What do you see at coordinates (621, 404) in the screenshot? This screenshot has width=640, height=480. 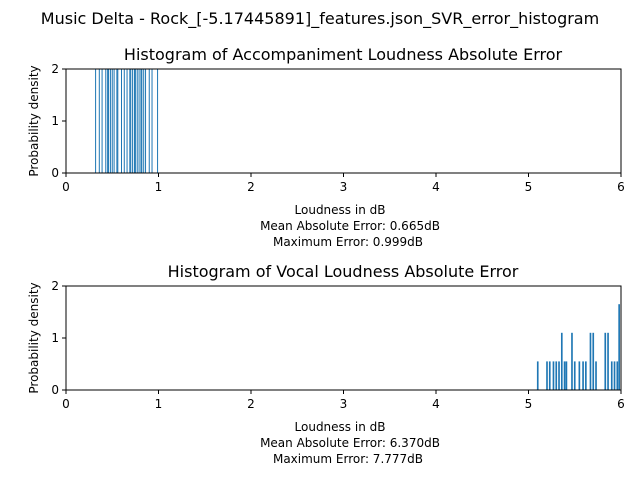 I see `vocal-x-tick-label-6: 6` at bounding box center [621, 404].